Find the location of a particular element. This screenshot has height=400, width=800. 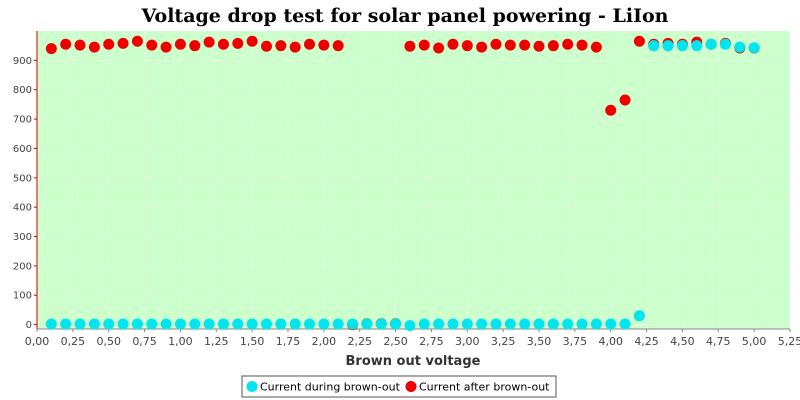

y-tick-label: 300 is located at coordinates (22, 237).